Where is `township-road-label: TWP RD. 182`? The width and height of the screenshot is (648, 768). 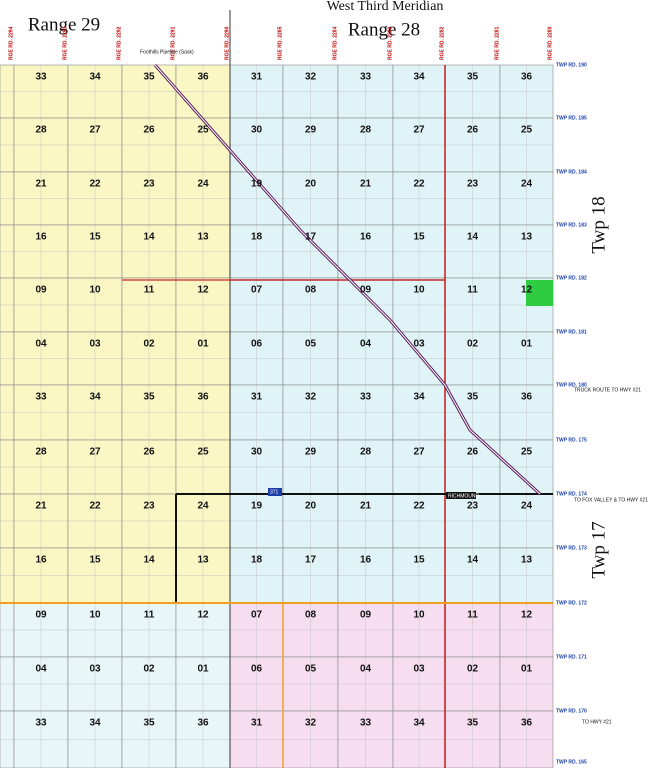
township-road-label: TWP RD. 182 is located at coordinates (571, 278).